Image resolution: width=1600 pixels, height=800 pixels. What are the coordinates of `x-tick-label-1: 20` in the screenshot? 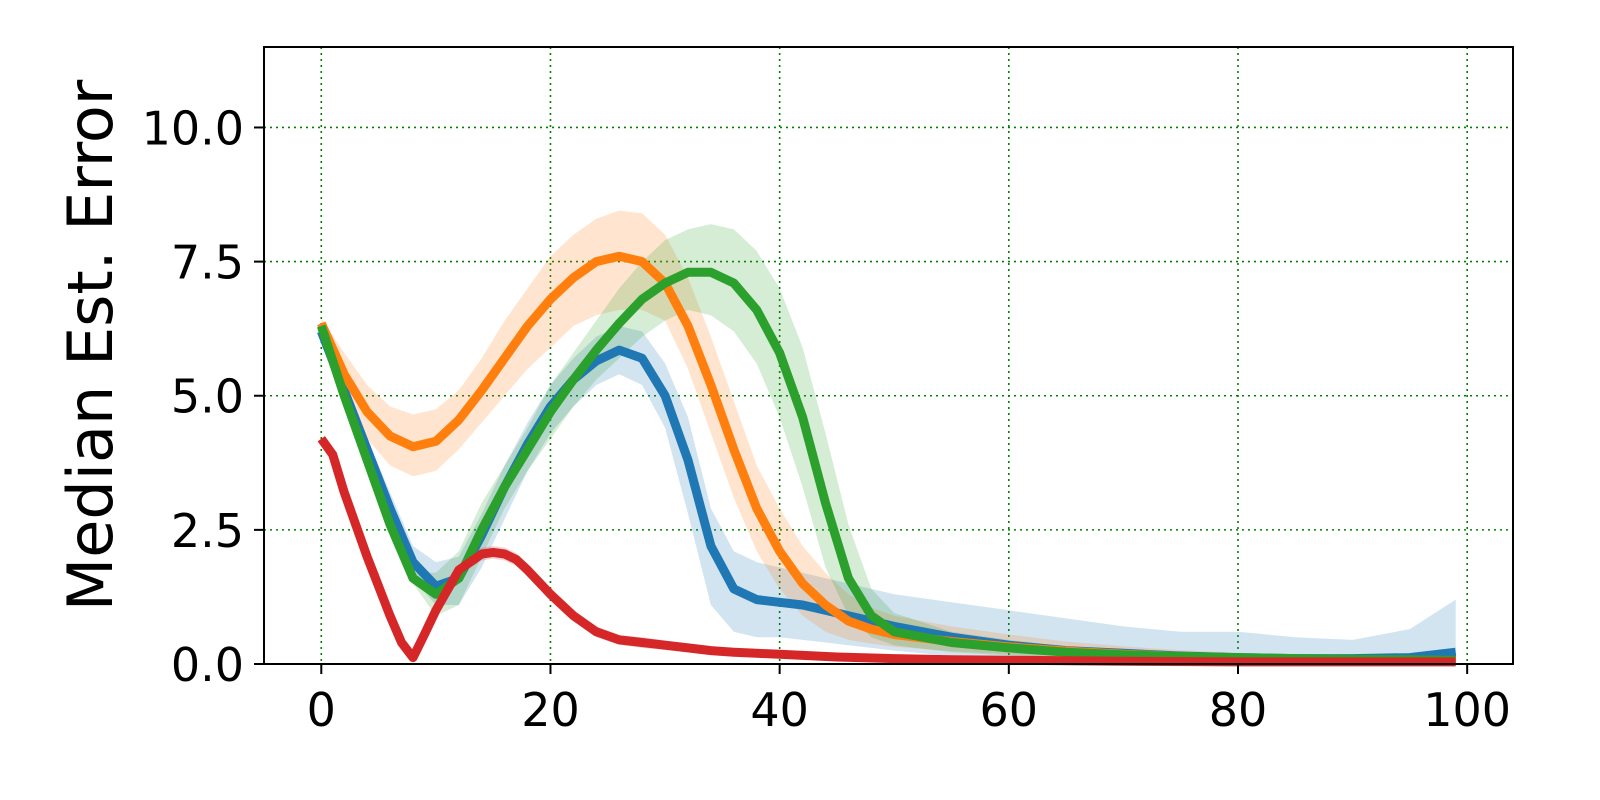 It's located at (550, 710).